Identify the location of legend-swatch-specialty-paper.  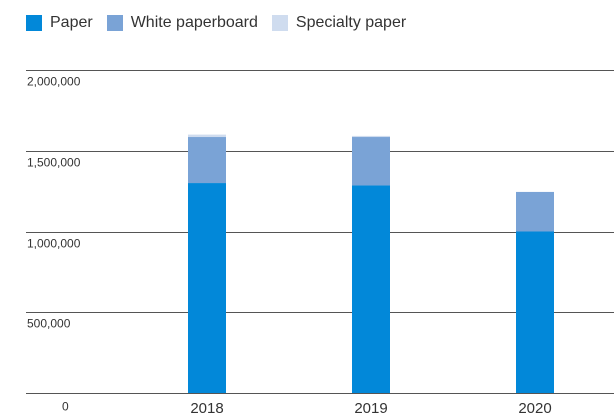
(279, 23).